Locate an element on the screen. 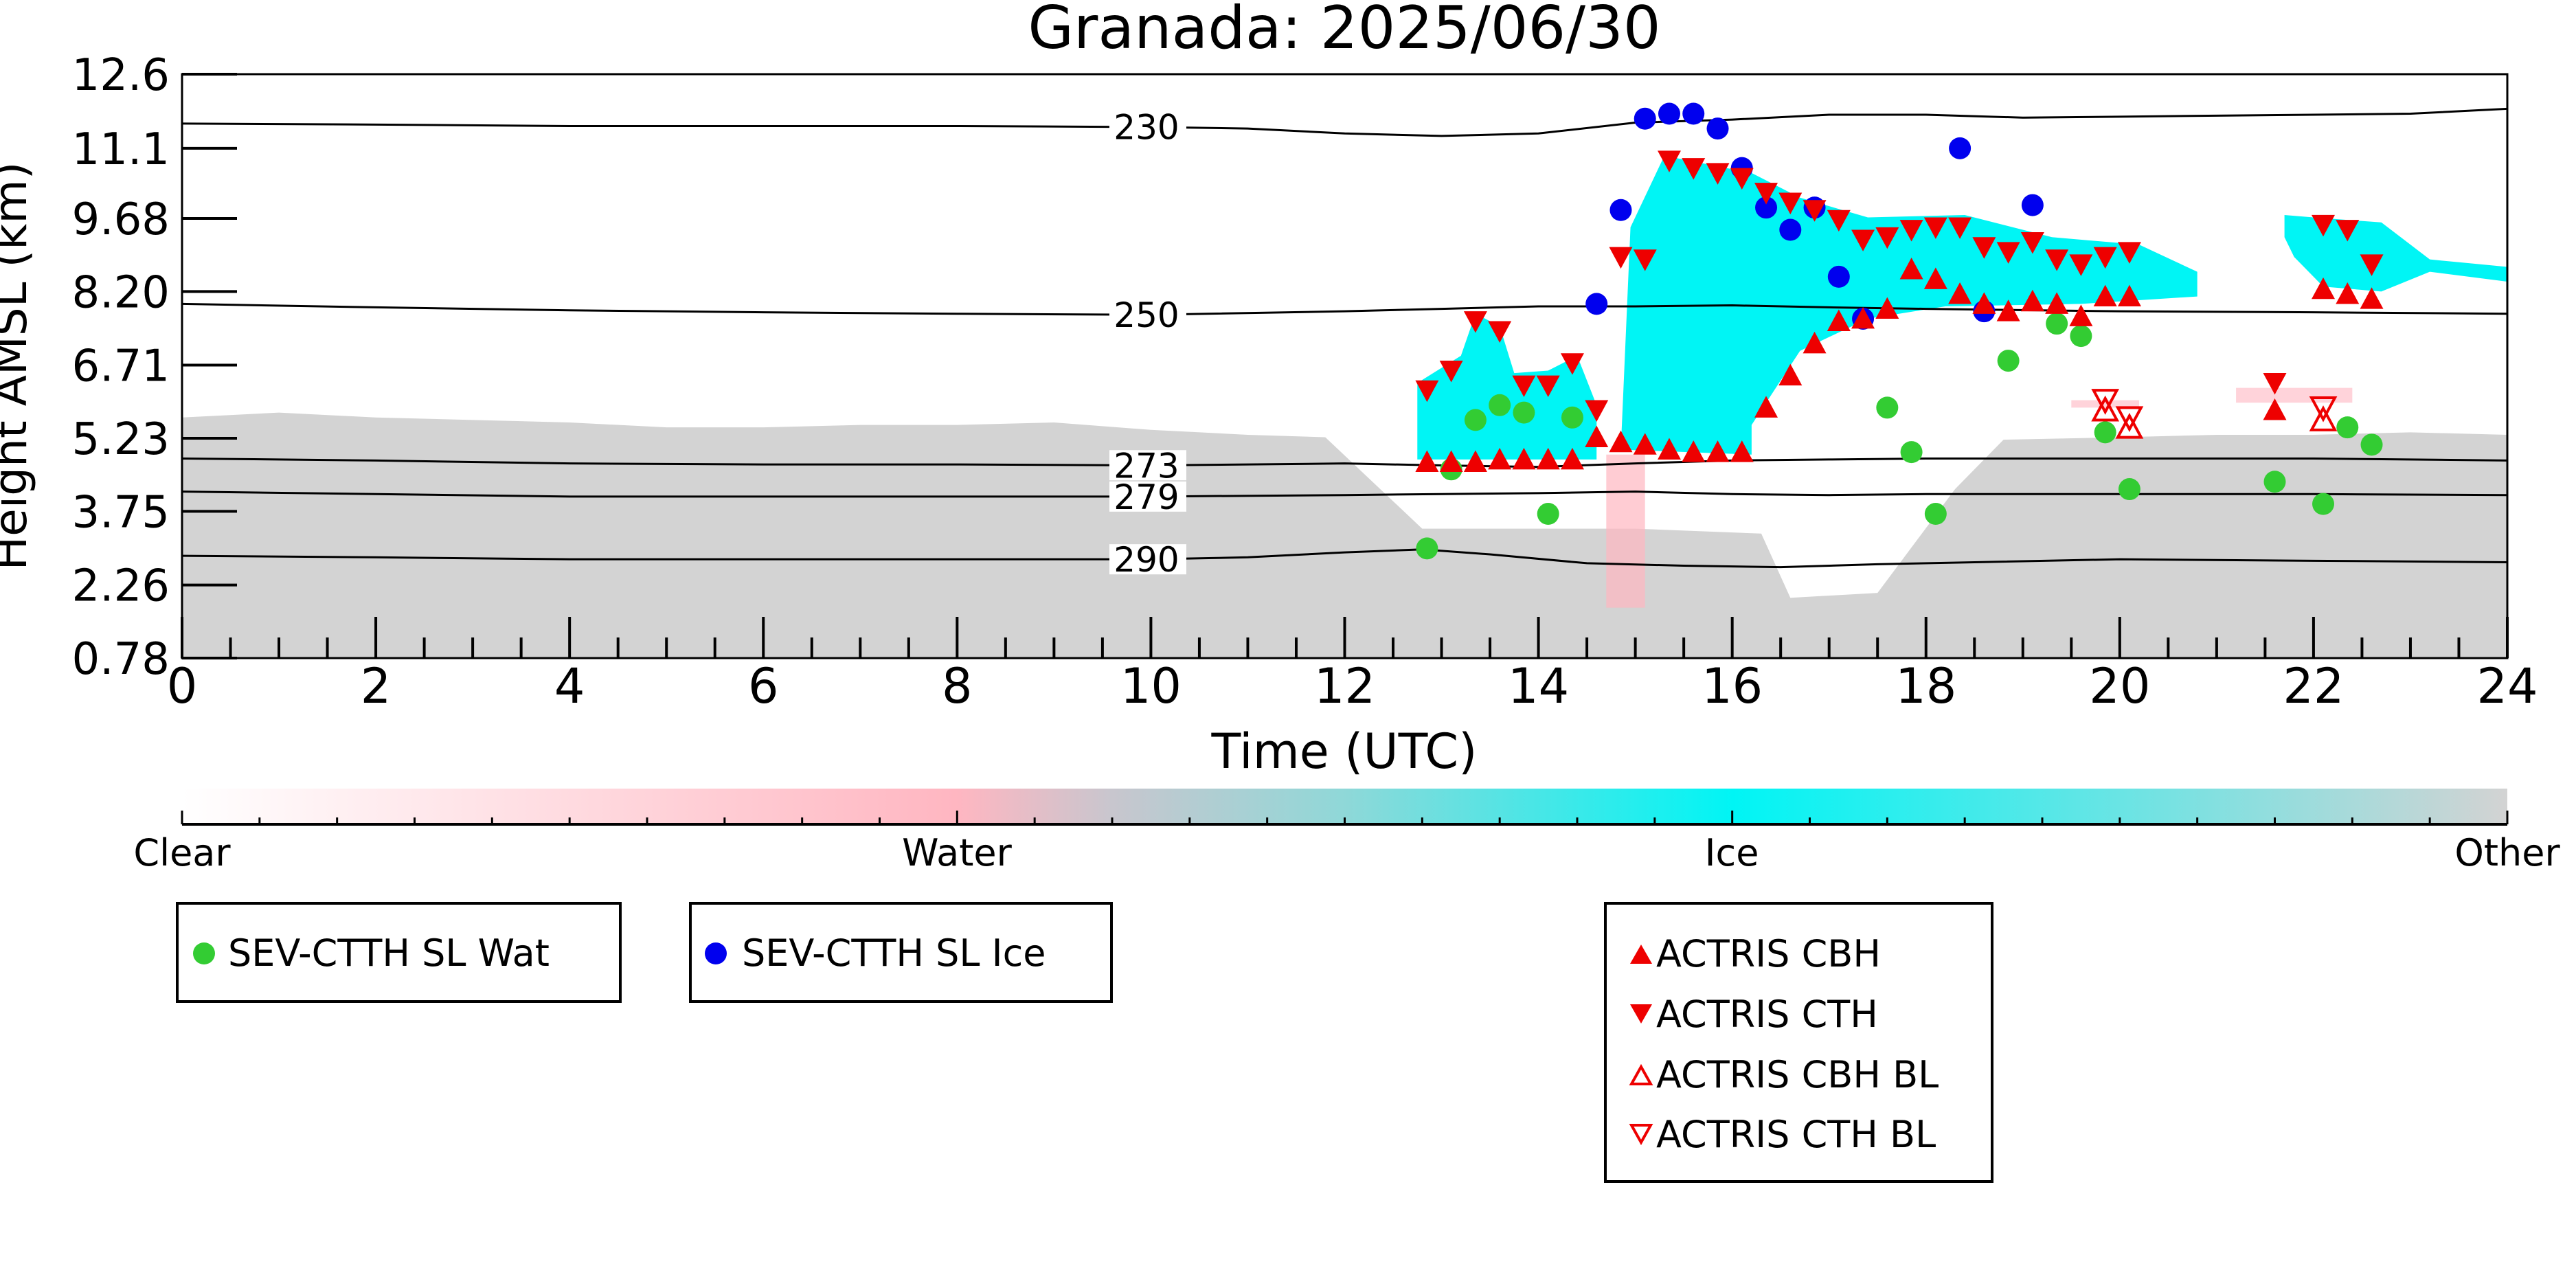  legend-label-ice: SEV-CTTH SL Ice is located at coordinates (894, 953).